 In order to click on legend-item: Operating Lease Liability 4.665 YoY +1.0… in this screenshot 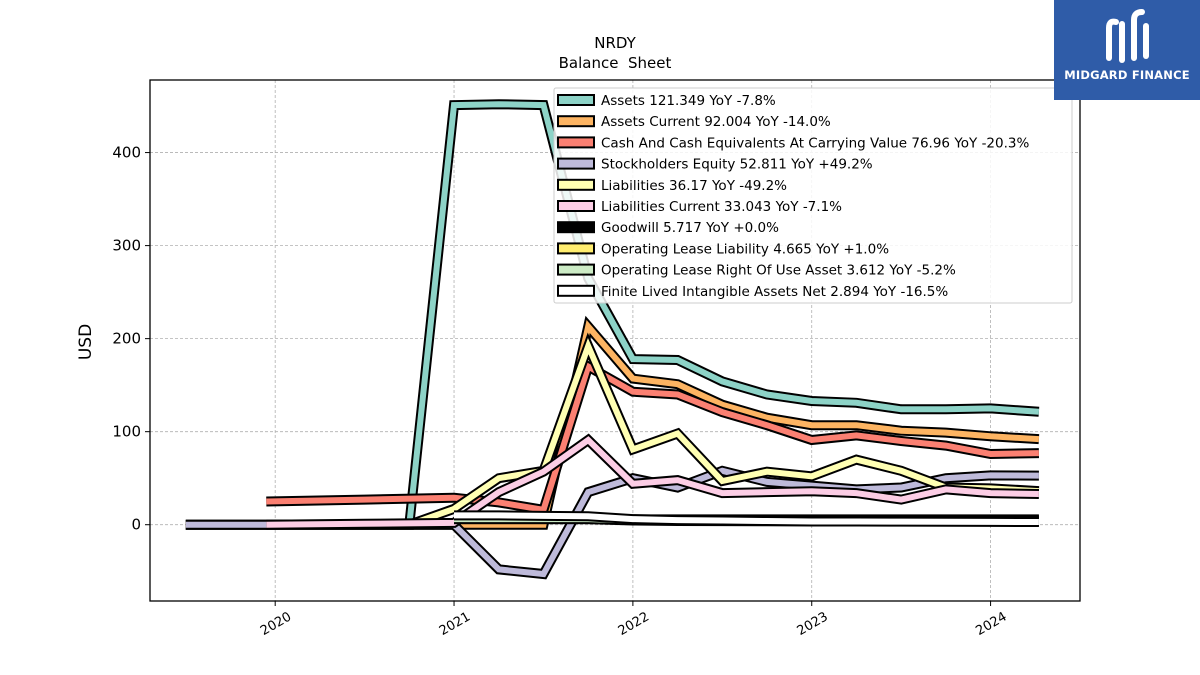, I will do `click(723, 249)`.